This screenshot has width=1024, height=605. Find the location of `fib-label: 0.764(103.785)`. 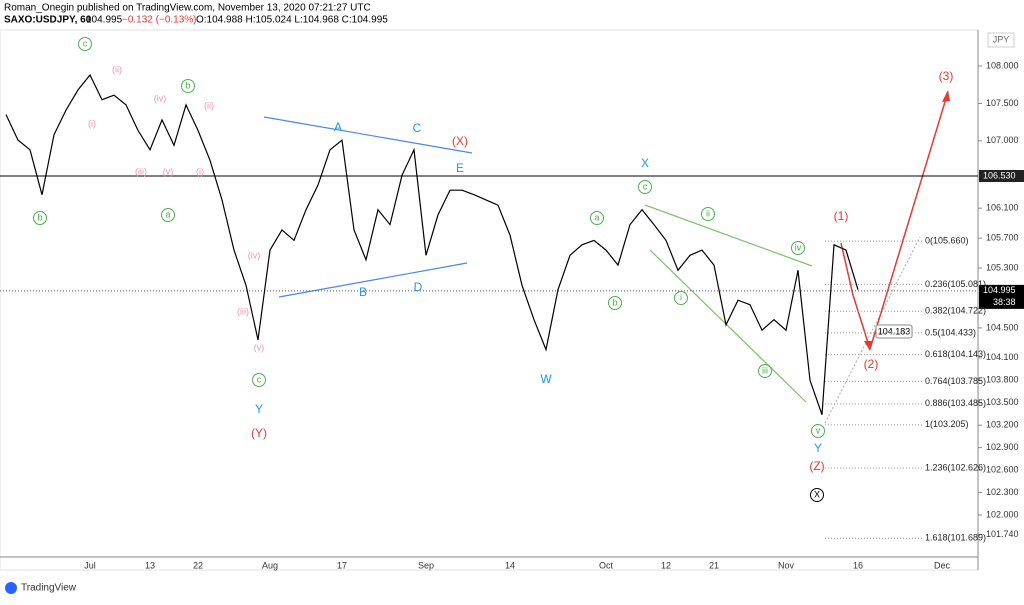

fib-label: 0.764(103.785) is located at coordinates (955, 381).